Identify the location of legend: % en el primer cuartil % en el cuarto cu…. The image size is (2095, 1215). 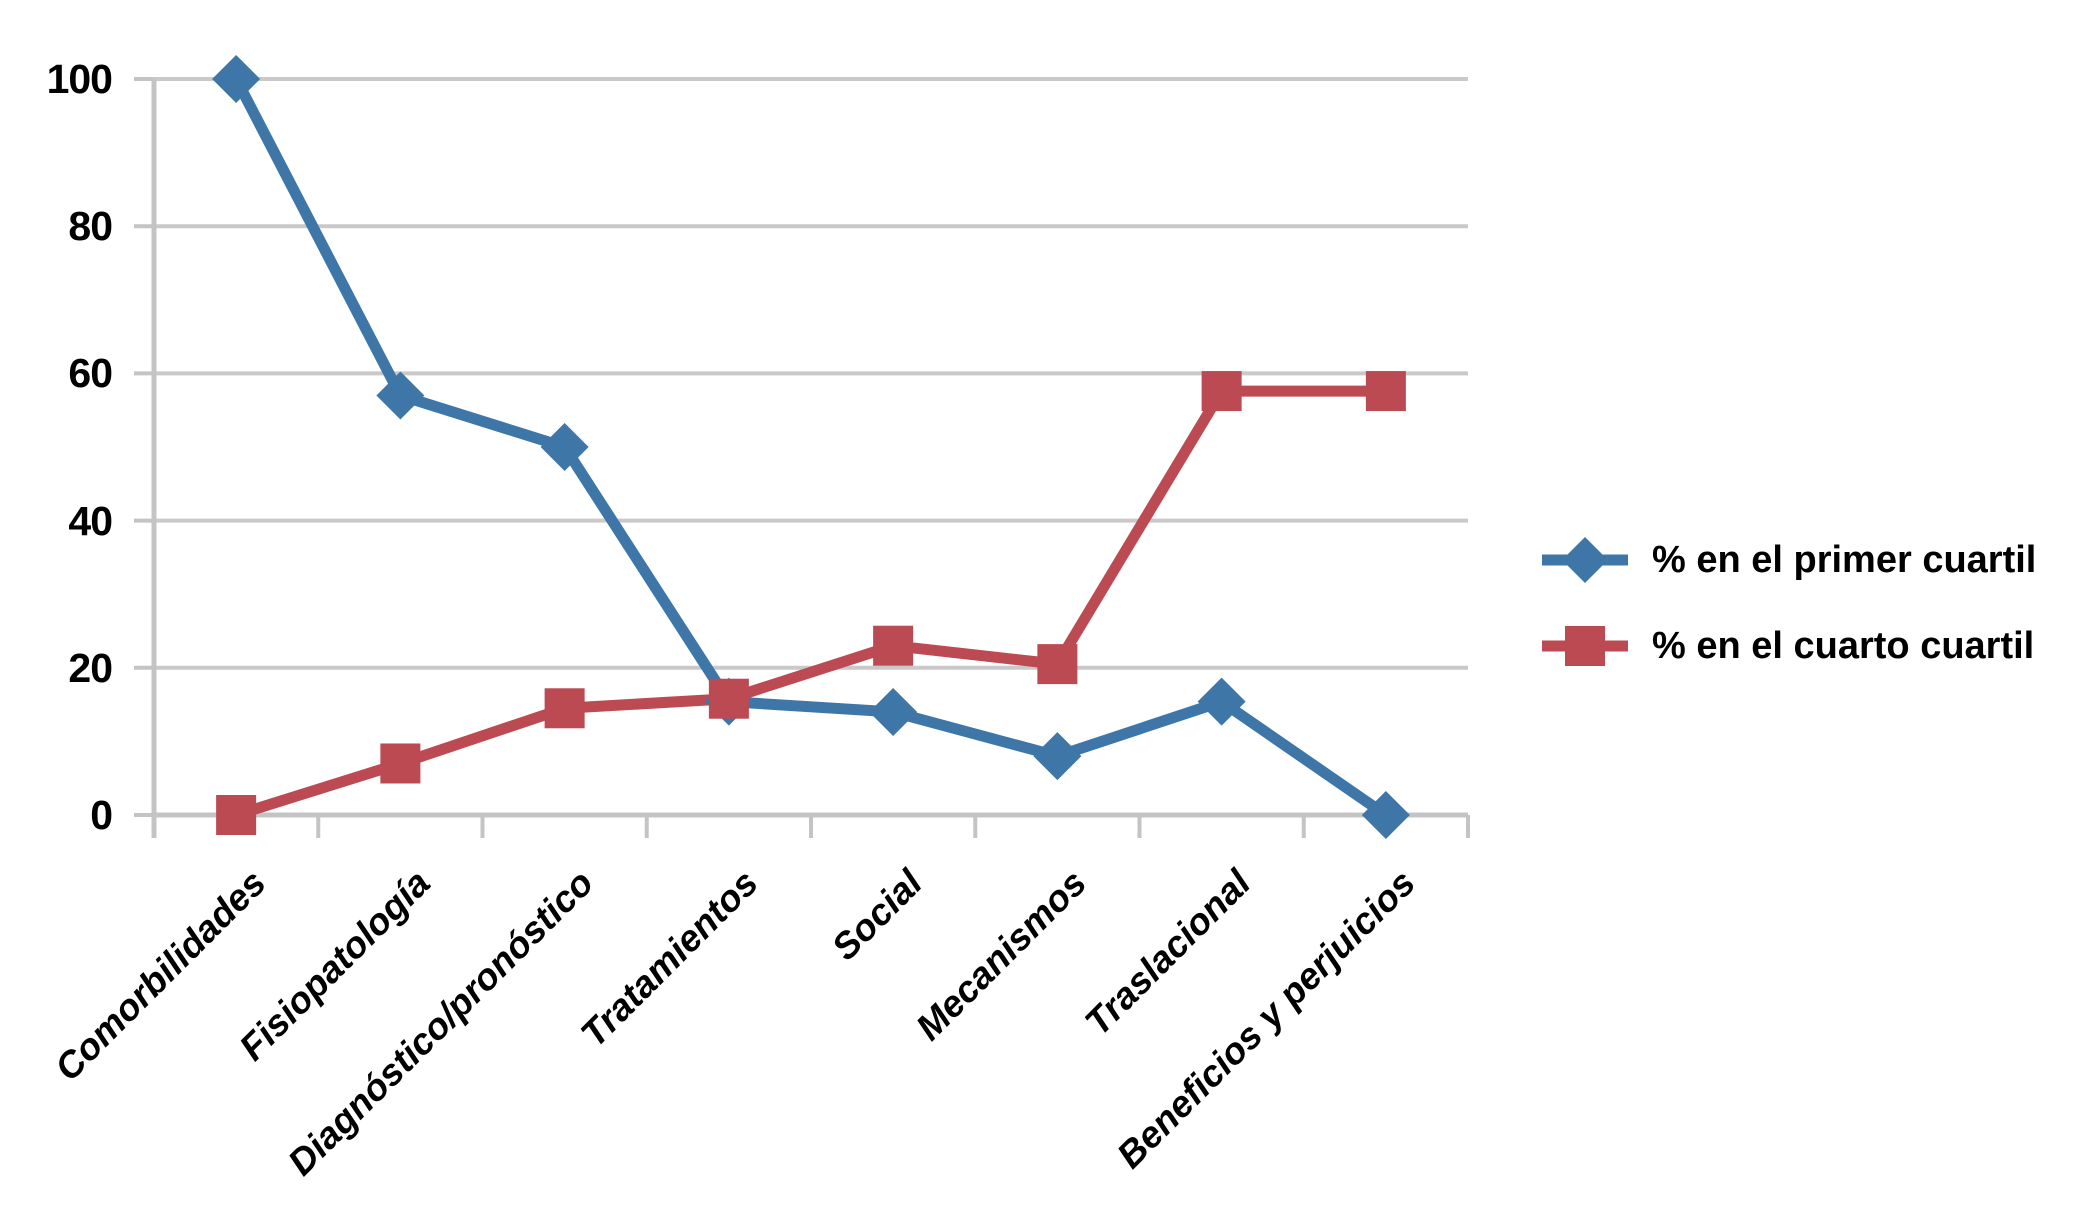
(1789, 603).